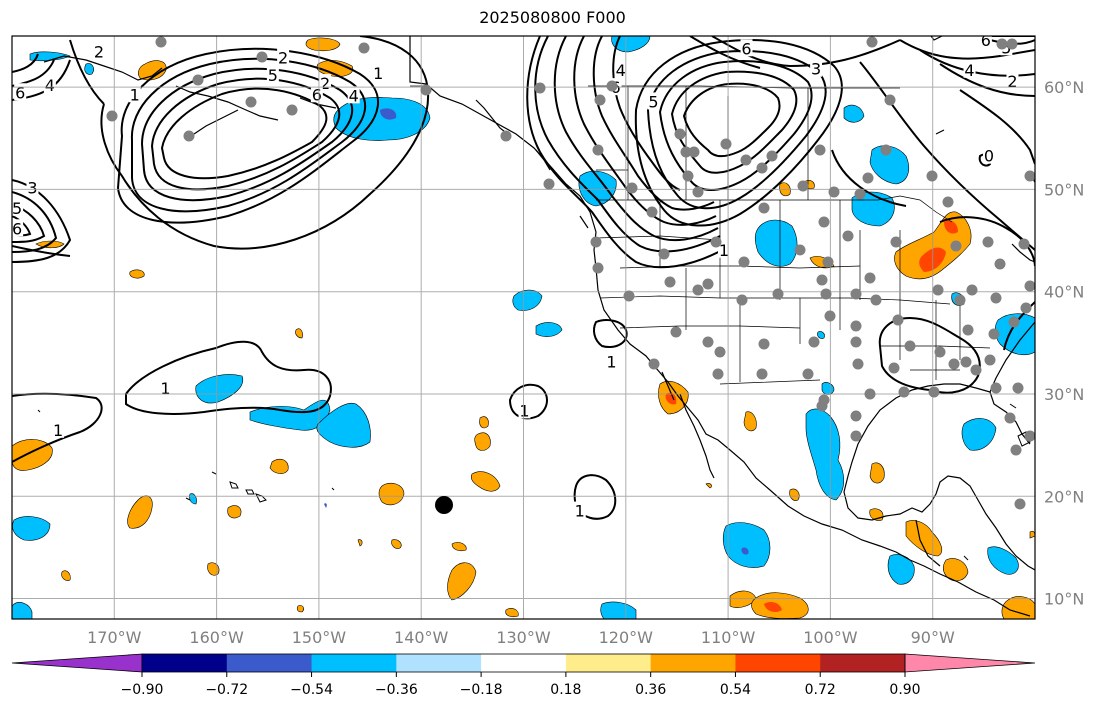  What do you see at coordinates (421, 637) in the screenshot?
I see `lon-tick-label: 140°W` at bounding box center [421, 637].